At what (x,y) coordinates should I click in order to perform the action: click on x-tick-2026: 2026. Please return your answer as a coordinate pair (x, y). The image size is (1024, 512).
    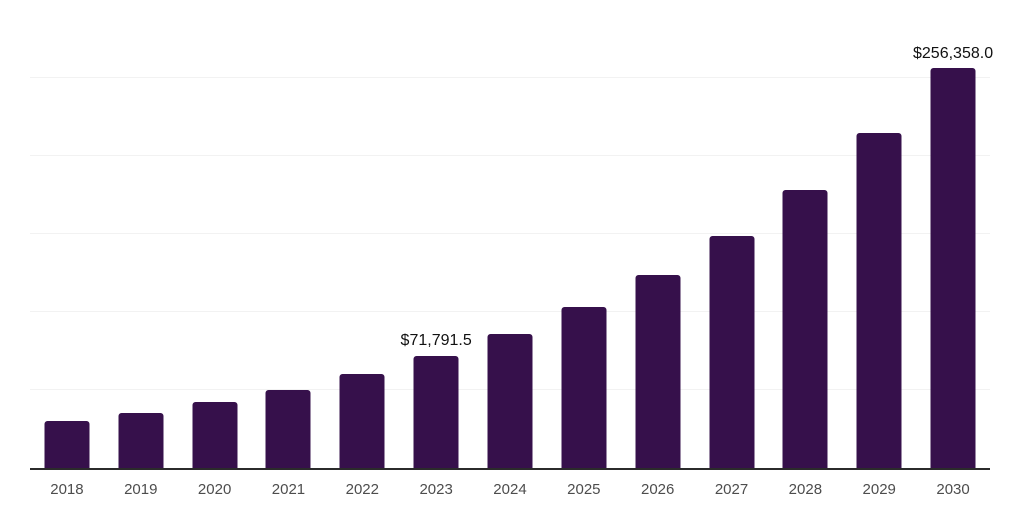
    Looking at the image, I should click on (657, 489).